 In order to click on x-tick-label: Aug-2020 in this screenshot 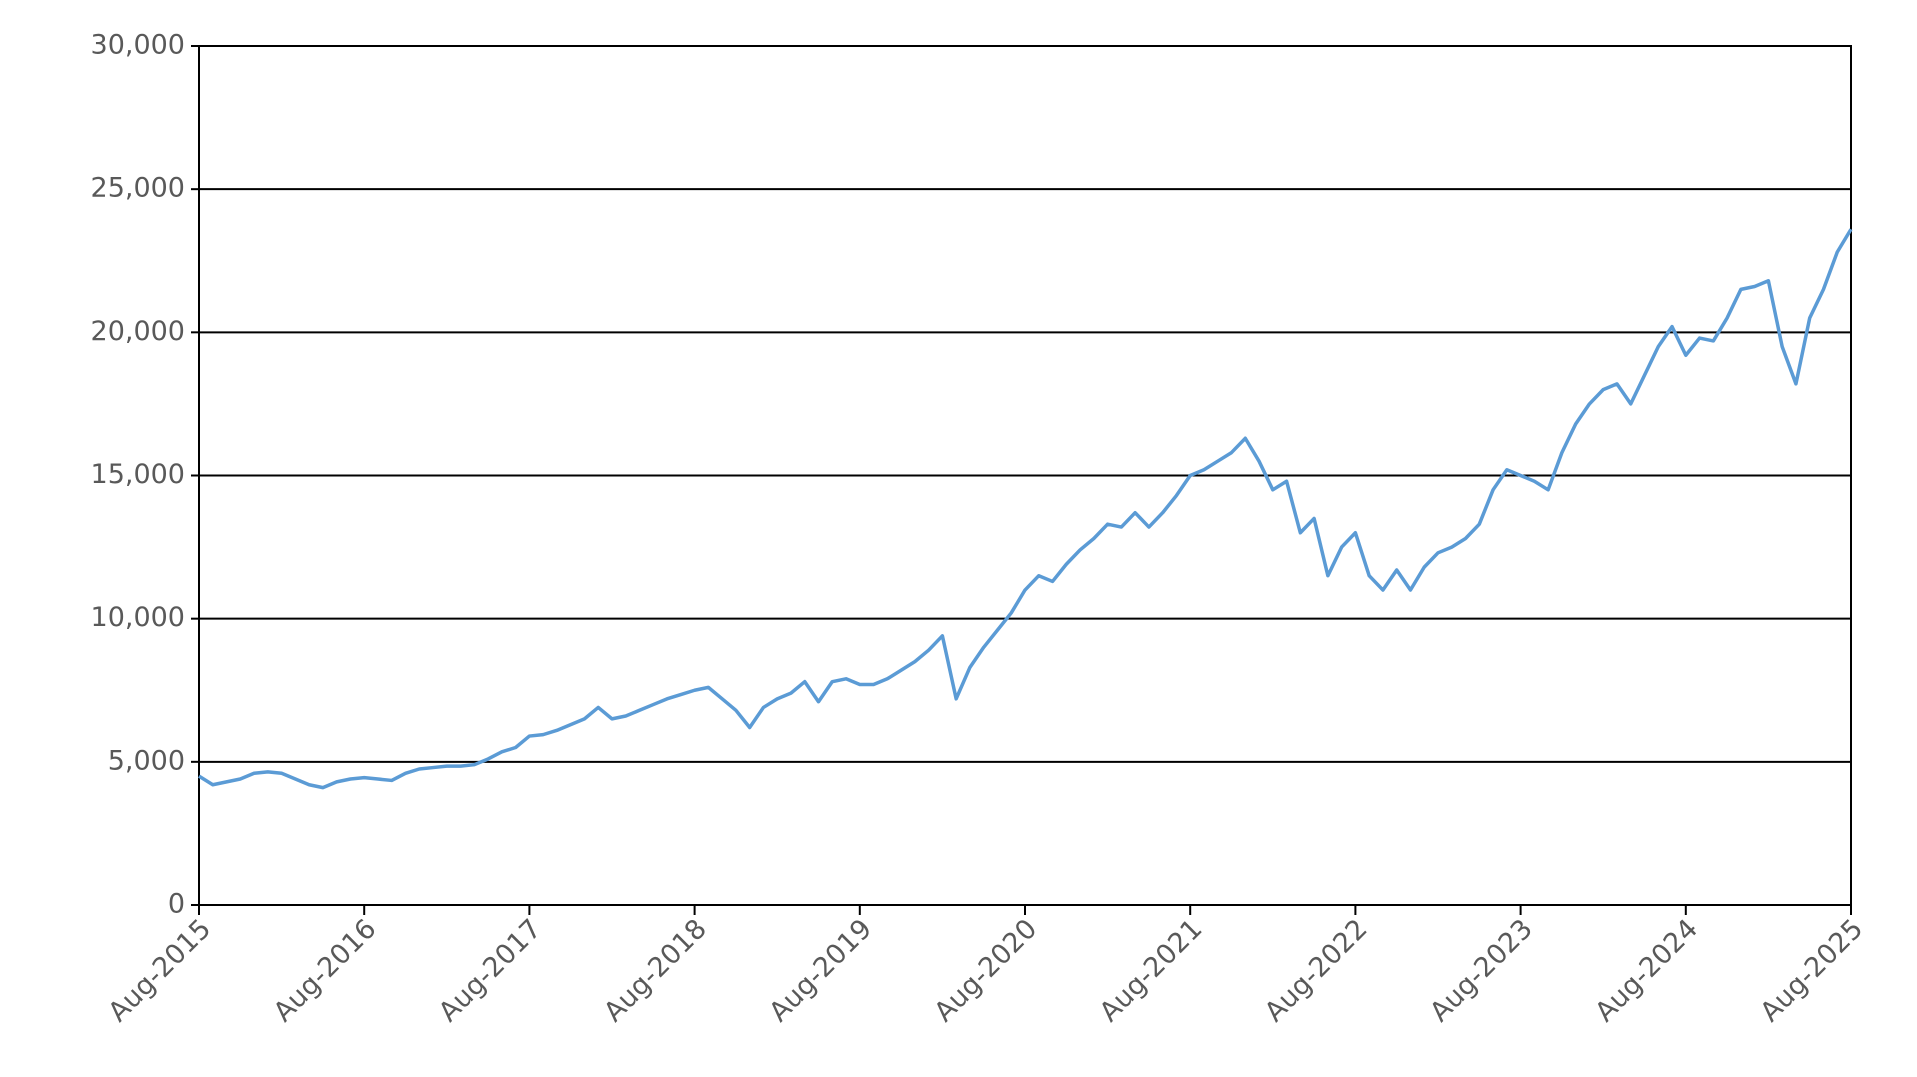, I will do `click(986, 970)`.